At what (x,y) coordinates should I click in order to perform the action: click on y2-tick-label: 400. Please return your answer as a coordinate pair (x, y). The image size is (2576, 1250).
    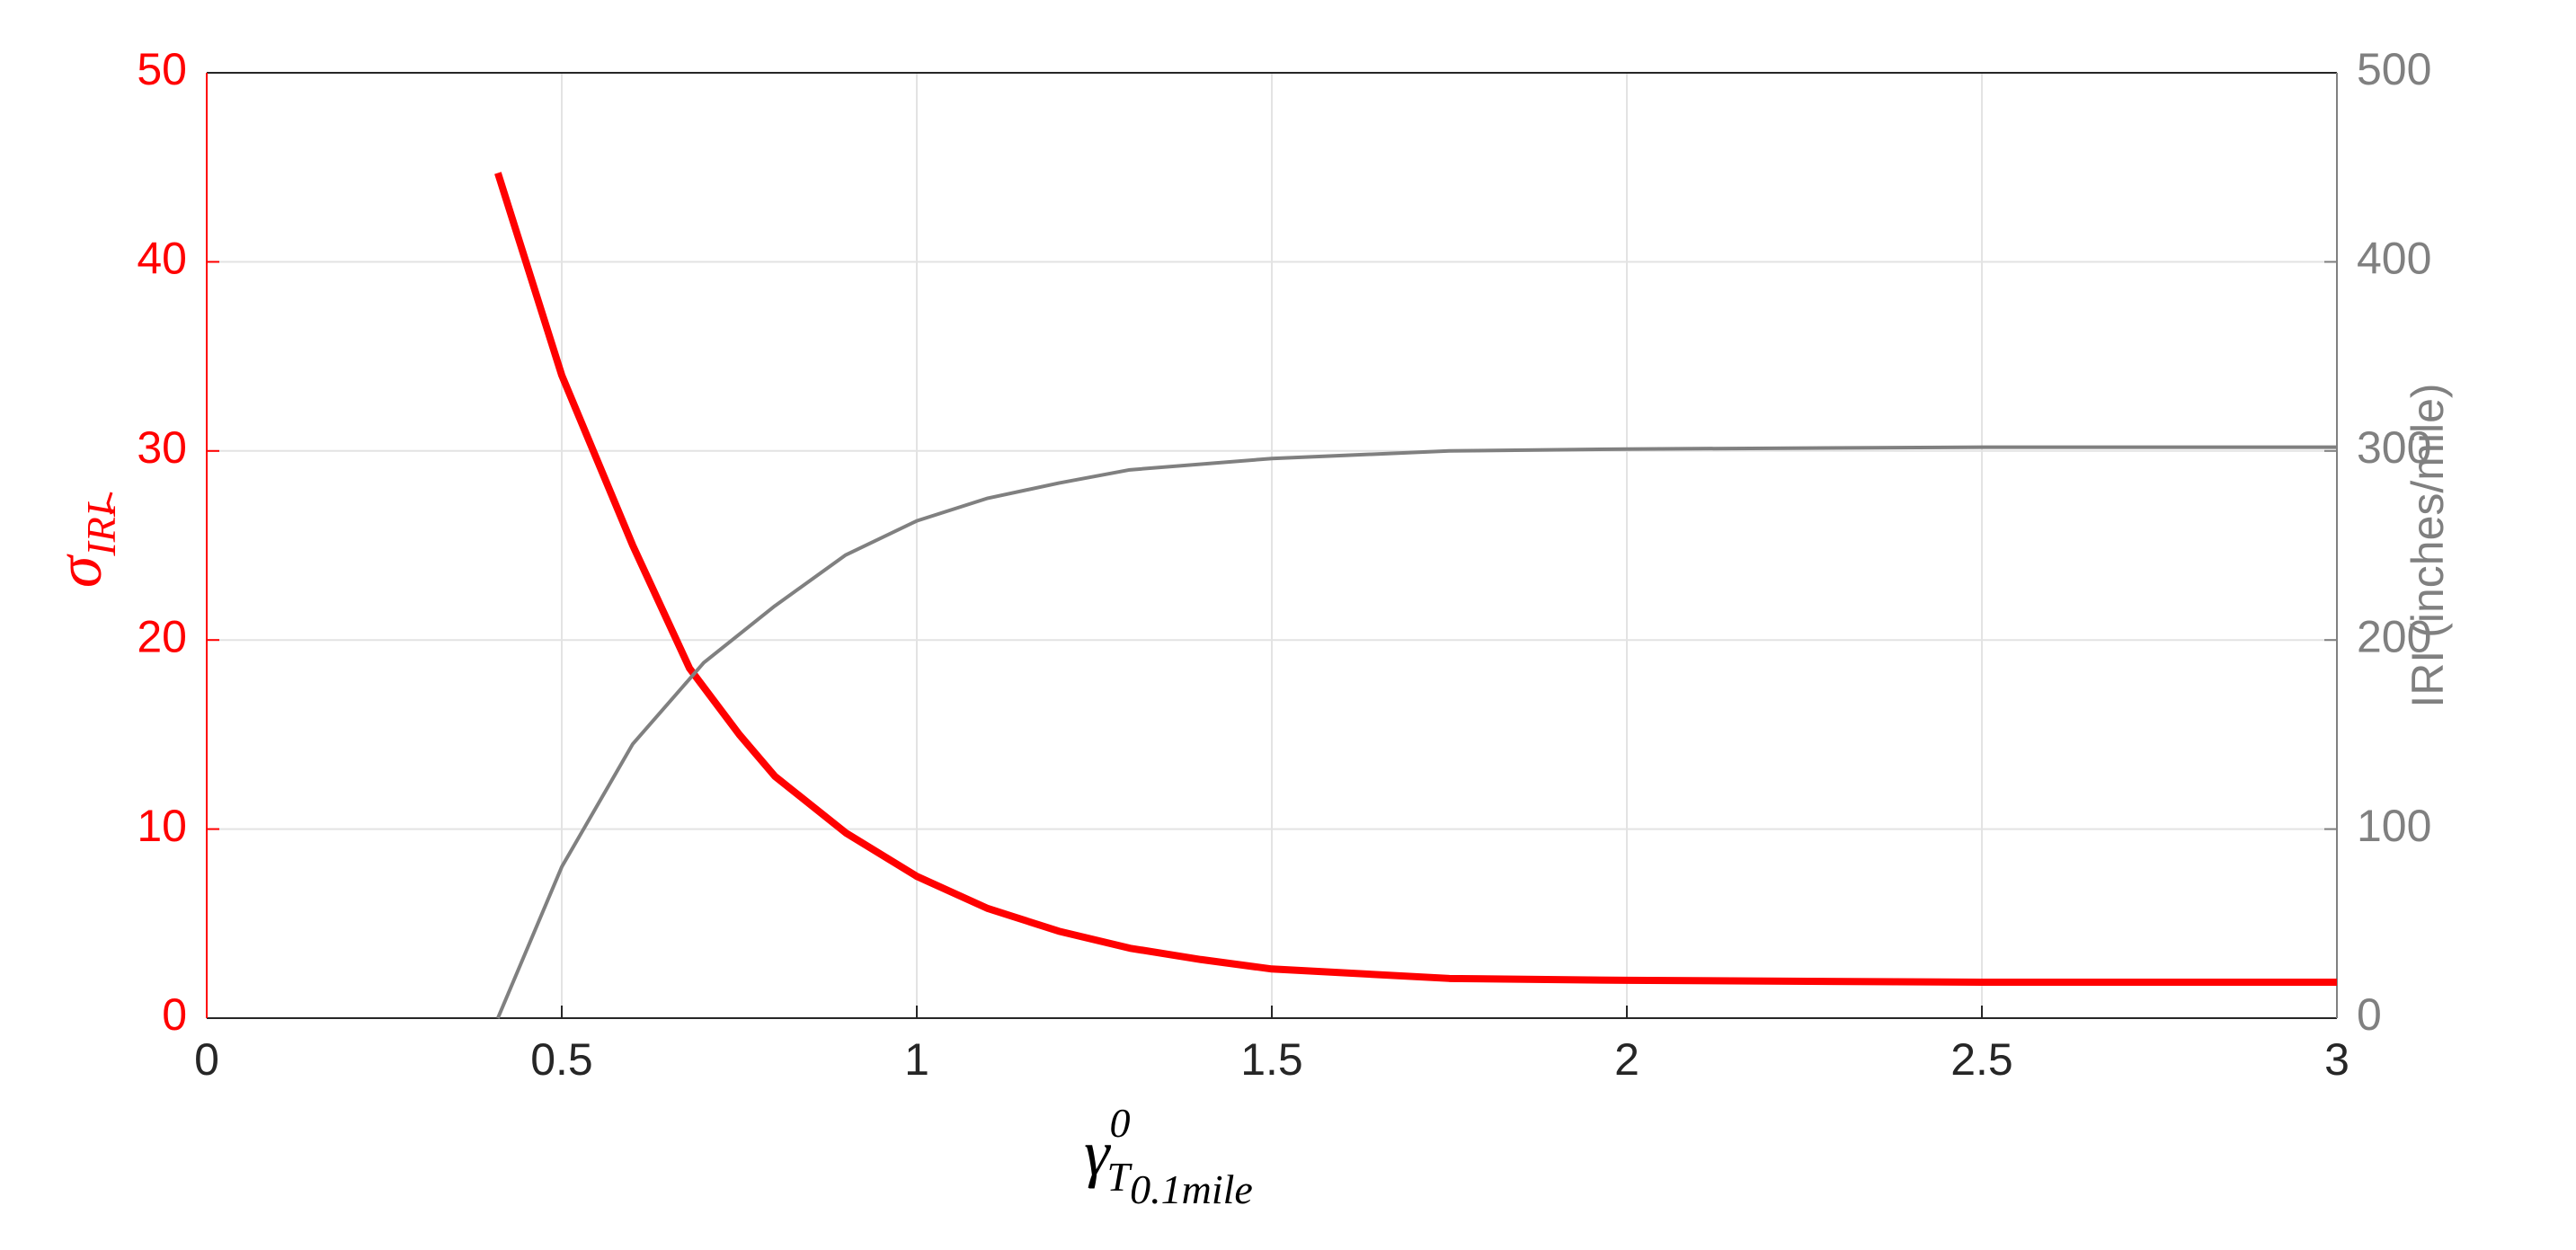
    Looking at the image, I should click on (2394, 259).